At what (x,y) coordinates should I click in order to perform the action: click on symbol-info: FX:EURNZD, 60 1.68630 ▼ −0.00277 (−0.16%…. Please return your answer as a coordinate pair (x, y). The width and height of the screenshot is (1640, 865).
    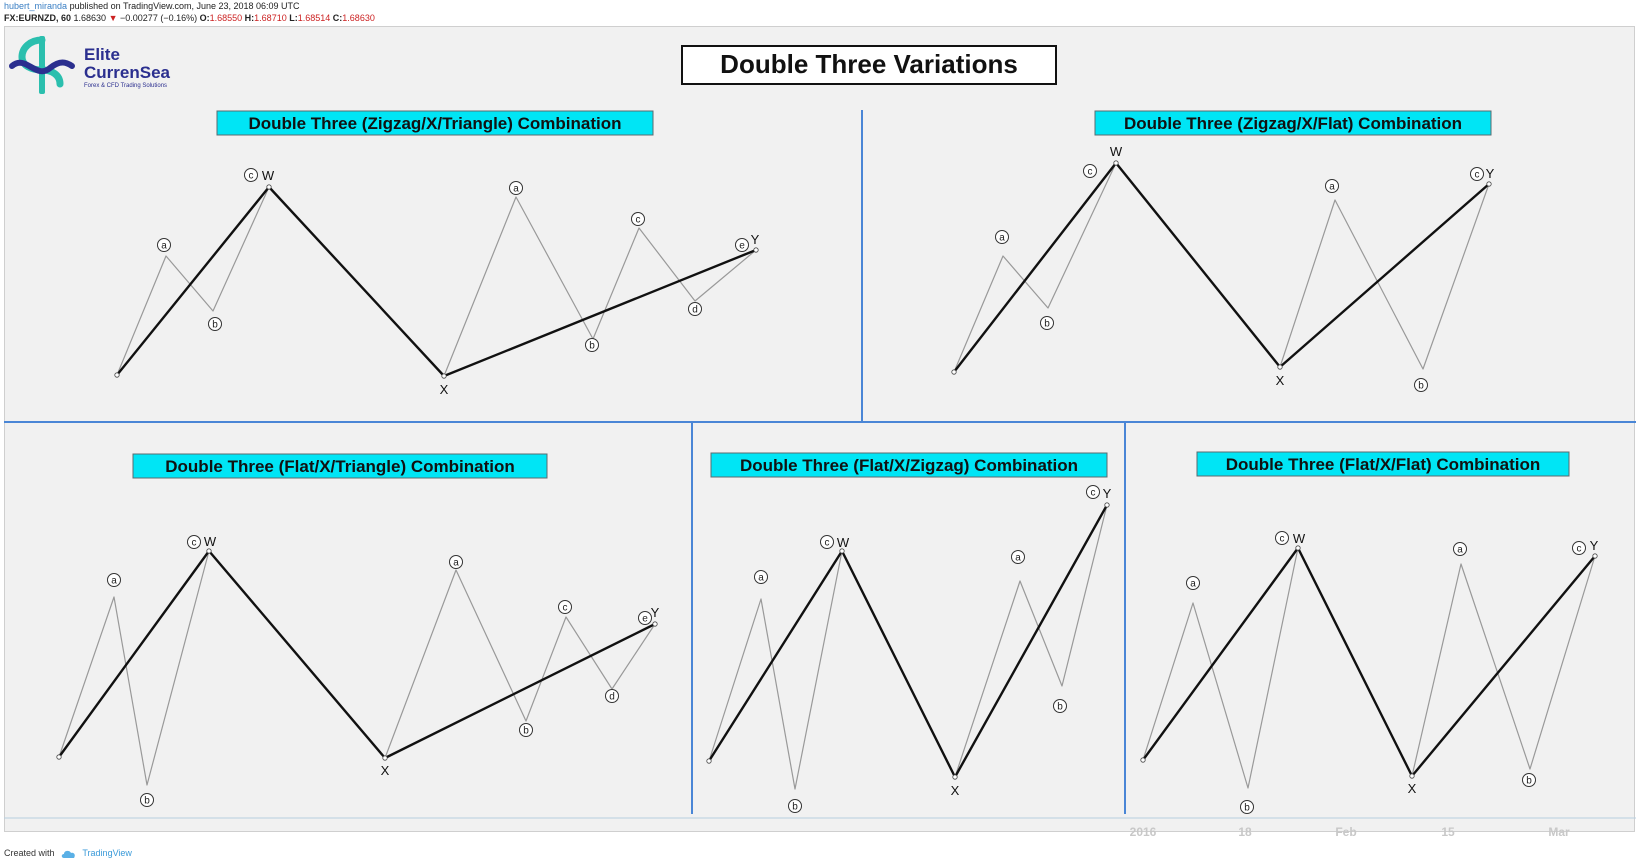
    Looking at the image, I should click on (189, 18).